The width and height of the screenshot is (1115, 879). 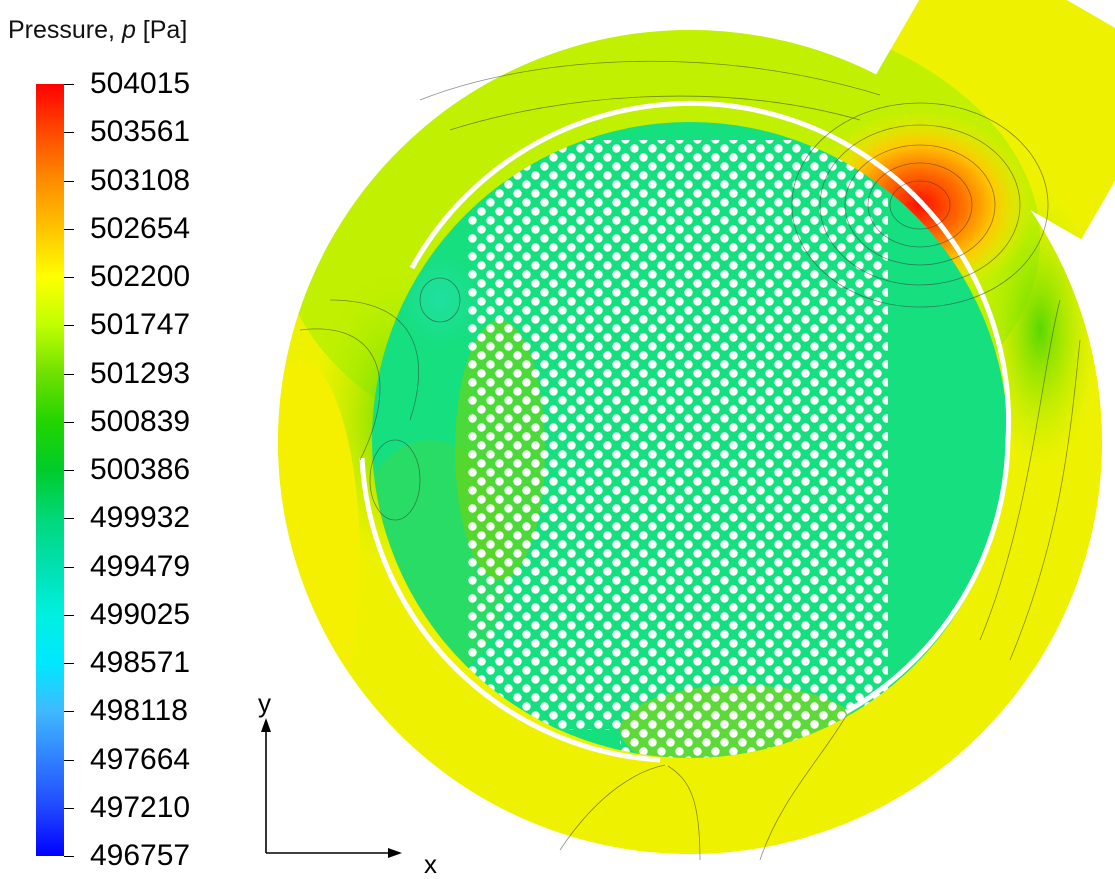 What do you see at coordinates (140, 566) in the screenshot?
I see `legend-tick-label: 499479` at bounding box center [140, 566].